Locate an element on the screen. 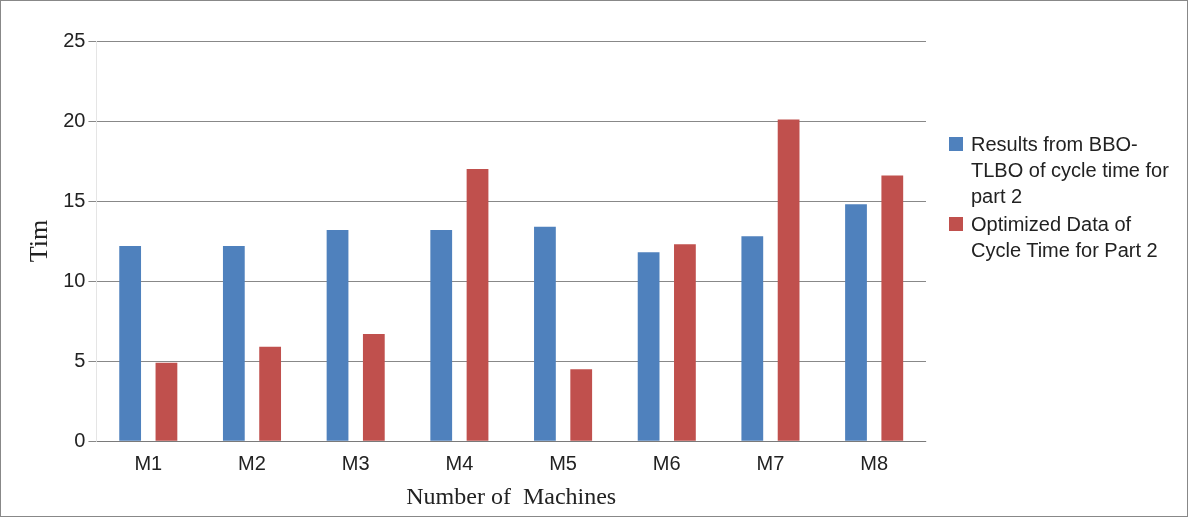  x-tick-label: M2 is located at coordinates (252, 462).